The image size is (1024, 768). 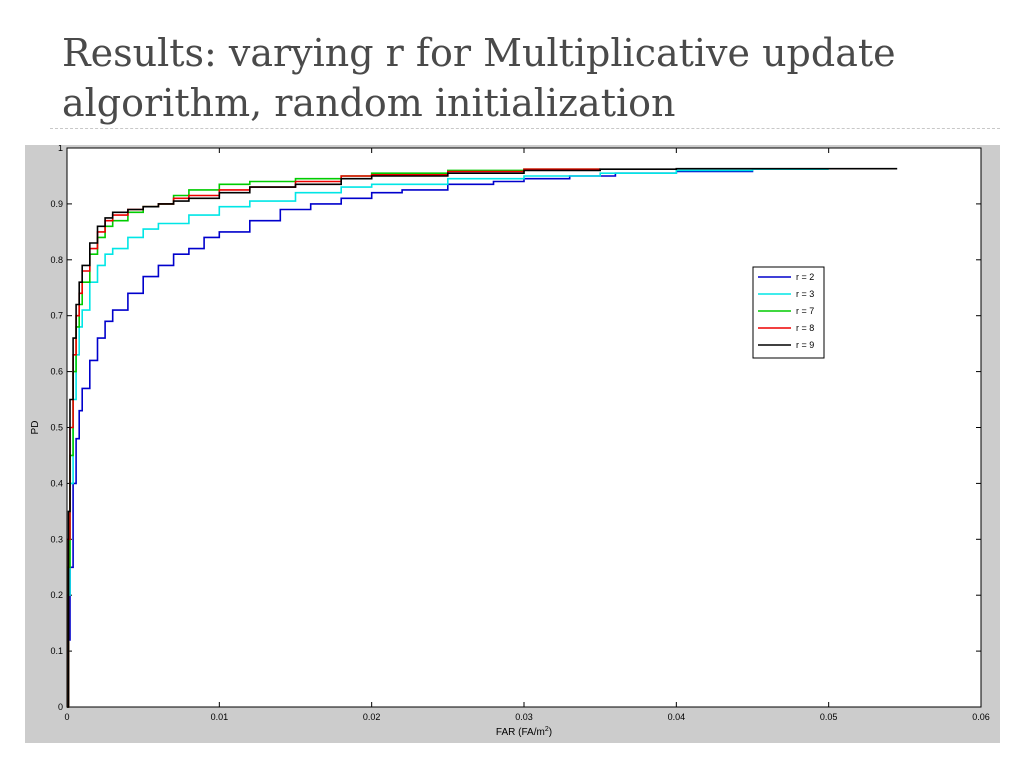 What do you see at coordinates (805, 311) in the screenshot?
I see `legend-label: r = 7` at bounding box center [805, 311].